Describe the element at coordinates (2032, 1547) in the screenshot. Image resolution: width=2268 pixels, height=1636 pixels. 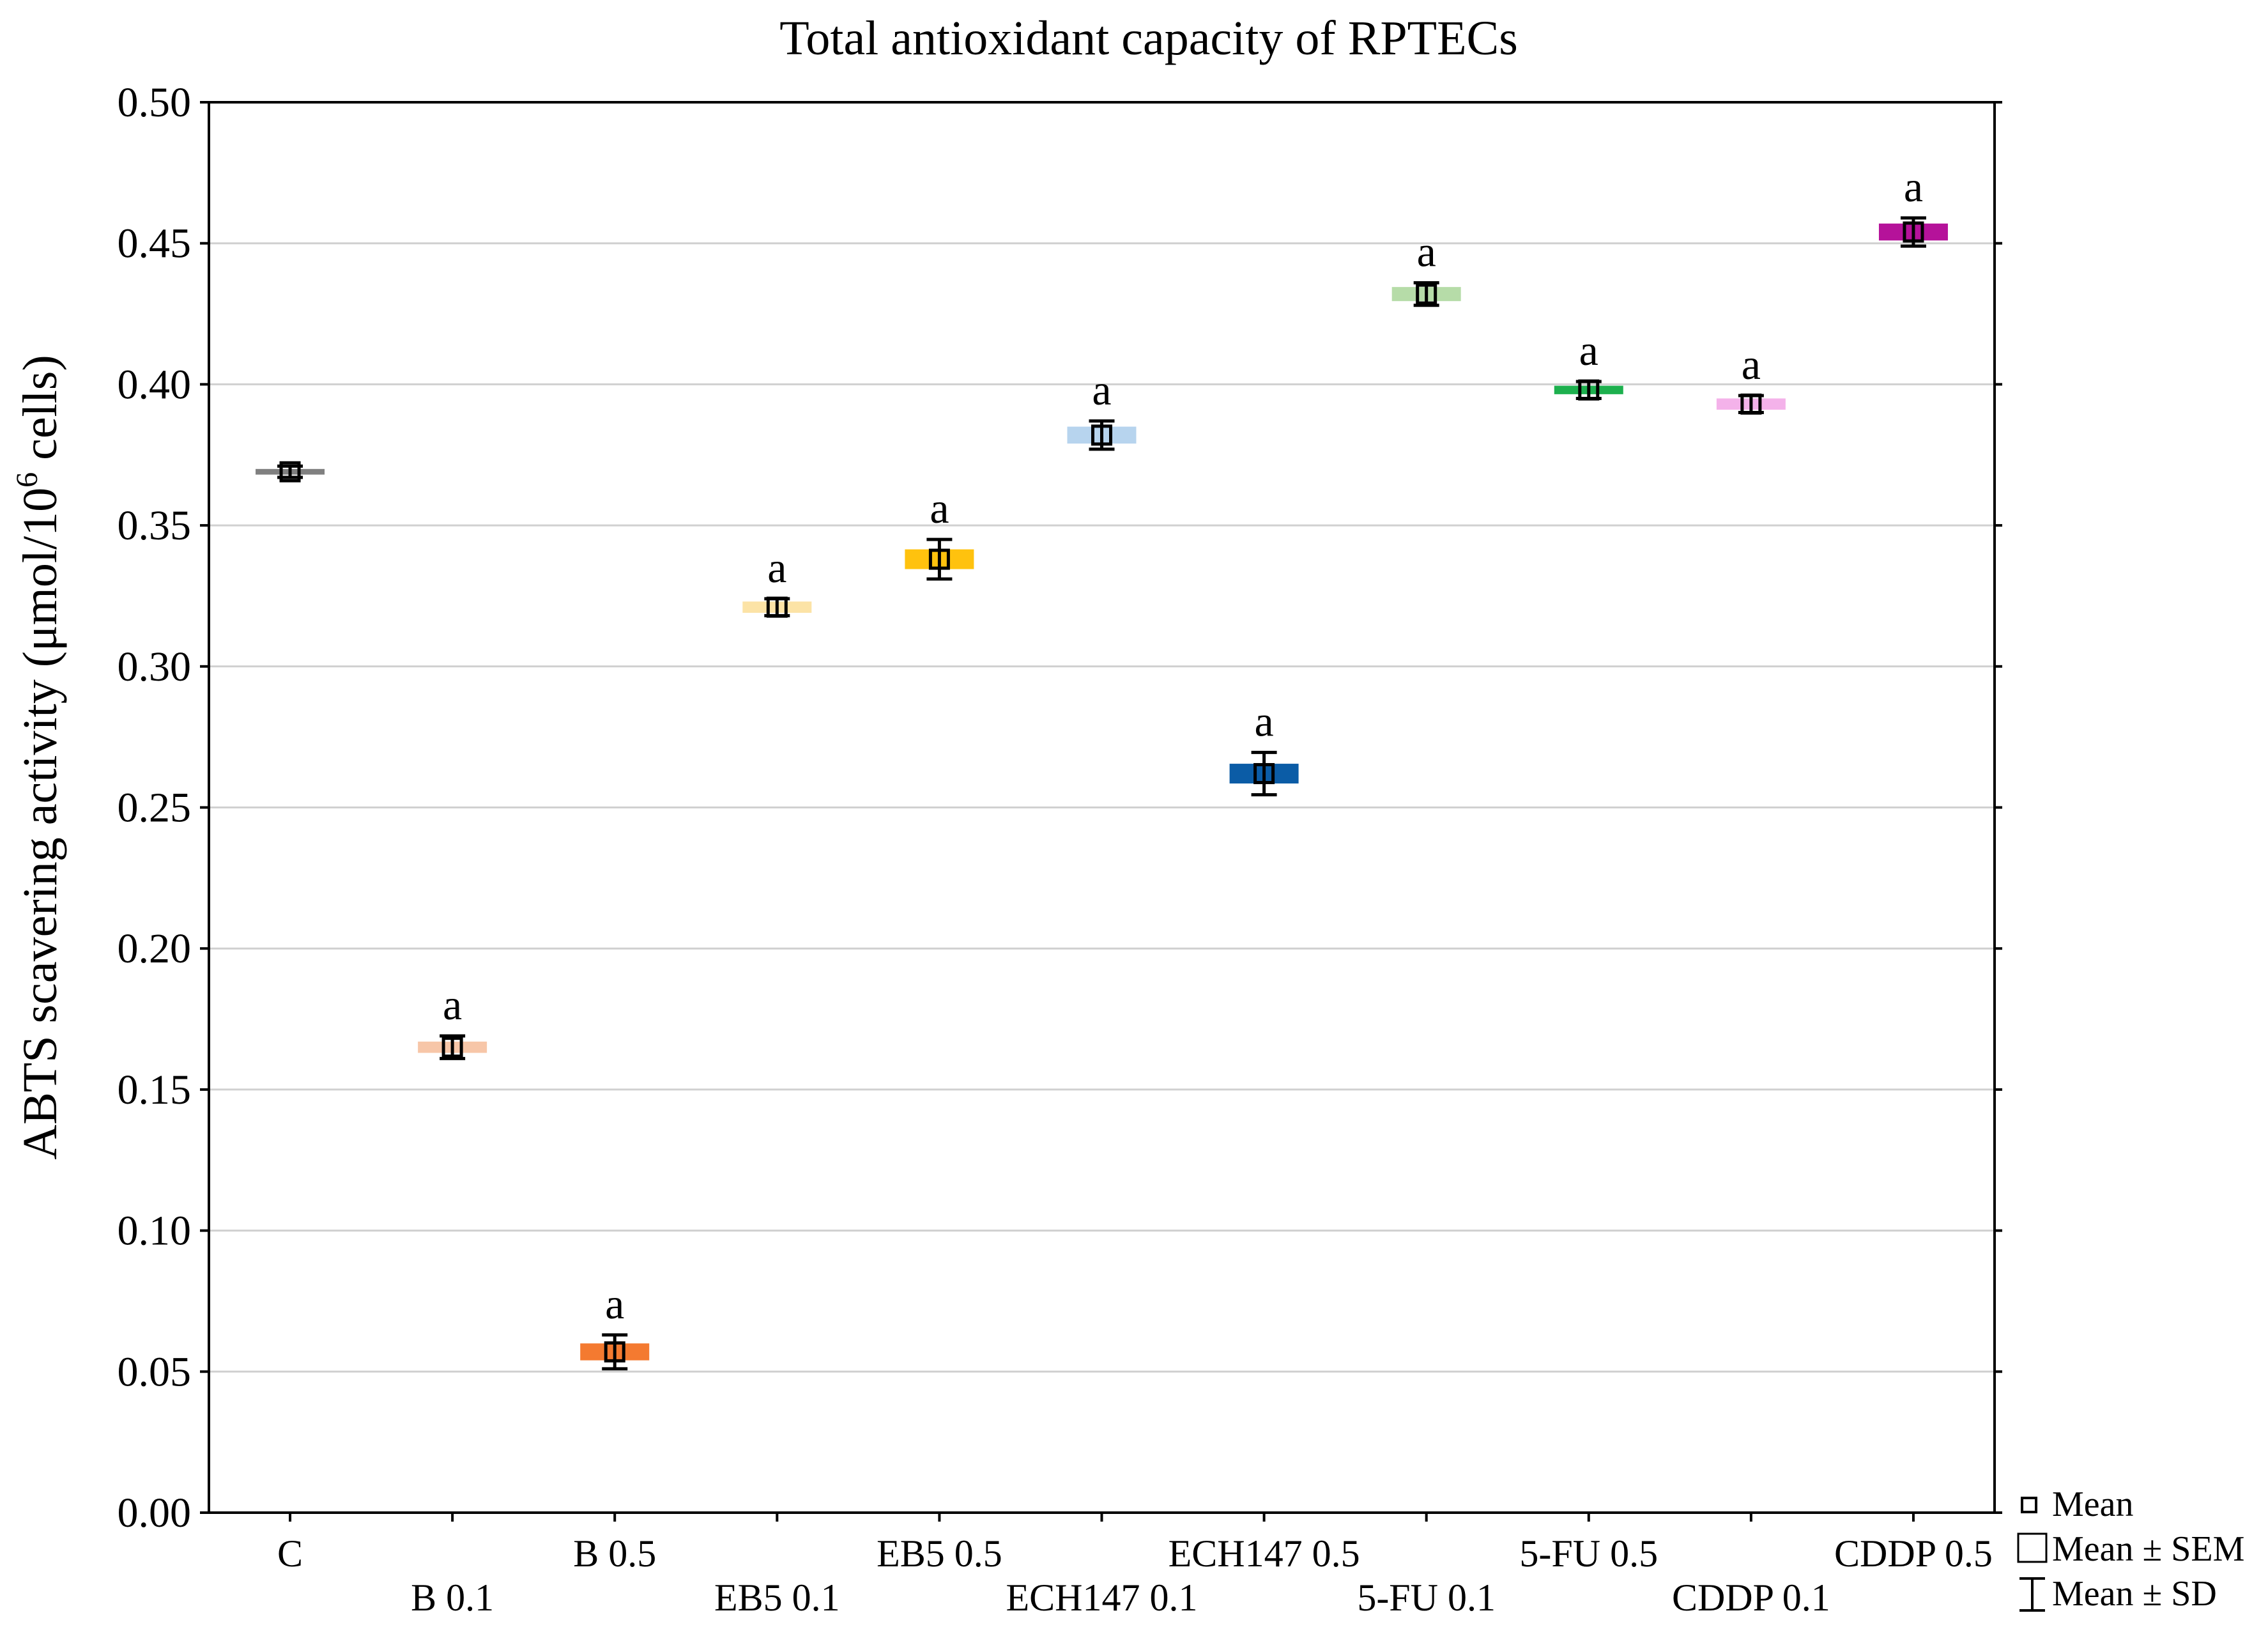
I see `legend-sem-icon` at that location.